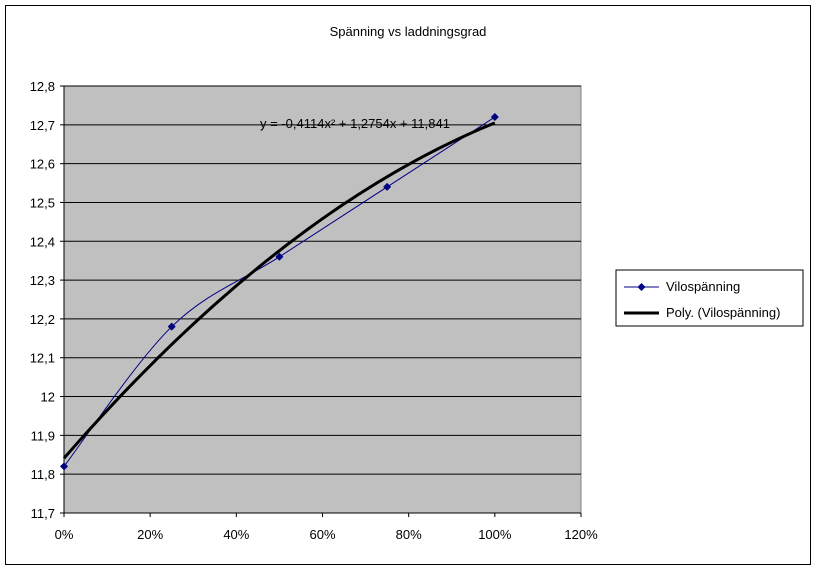 This screenshot has width=818, height=572. I want to click on y-tick-label: 12,4, so click(42, 241).